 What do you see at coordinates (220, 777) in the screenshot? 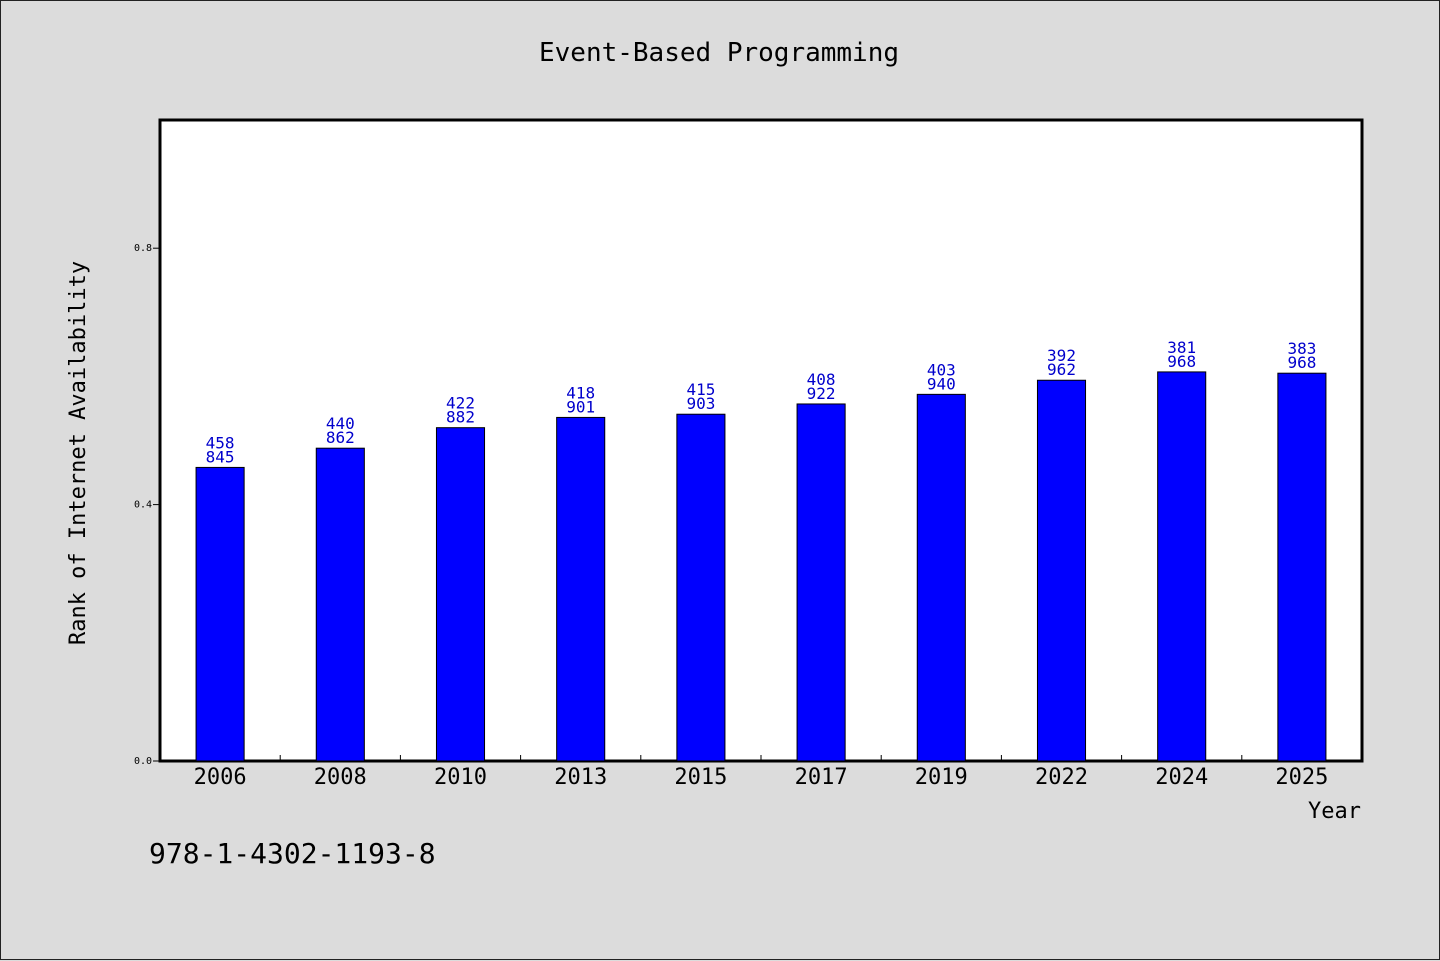
I see `x-tick-label: 2006` at bounding box center [220, 777].